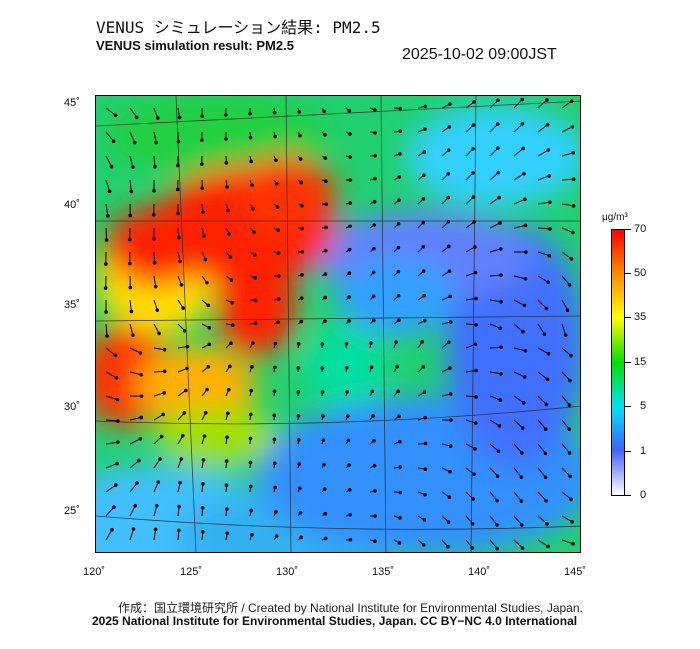  What do you see at coordinates (72, 305) in the screenshot?
I see `lat-label: 35˚` at bounding box center [72, 305].